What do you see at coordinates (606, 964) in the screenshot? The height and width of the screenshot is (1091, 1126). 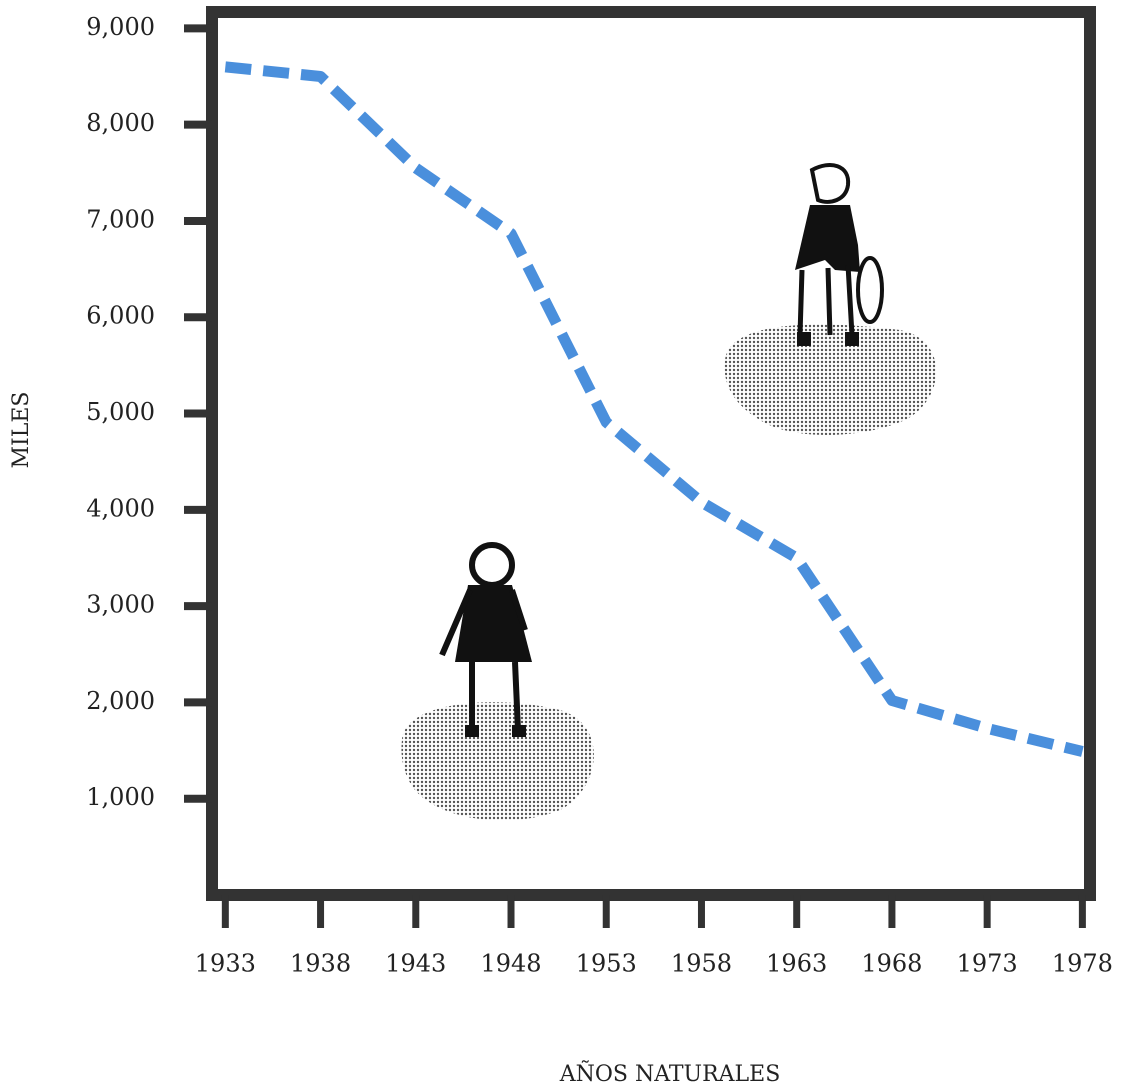 I see `x-tick-label: 1953` at bounding box center [606, 964].